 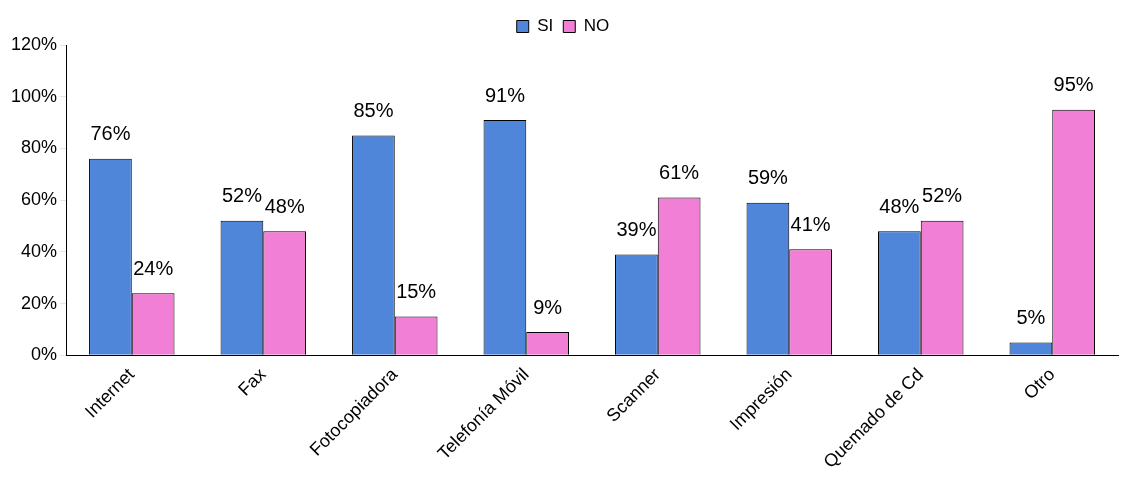 I want to click on data-label: 41%, so click(x=810, y=223).